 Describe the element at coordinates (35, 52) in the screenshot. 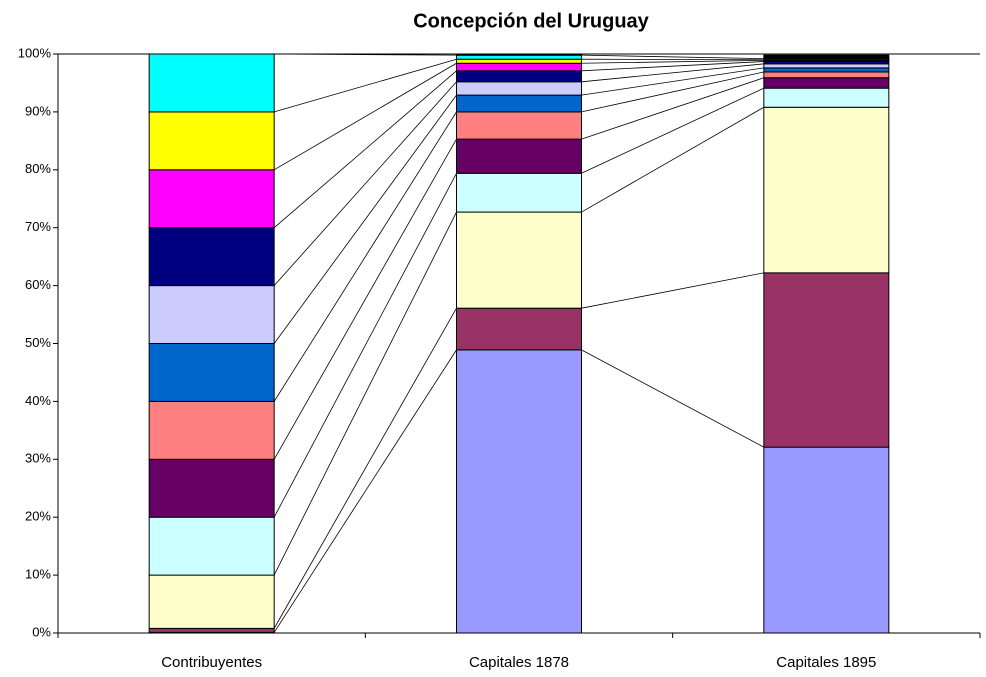

I see `y-tick-label: 100%` at that location.